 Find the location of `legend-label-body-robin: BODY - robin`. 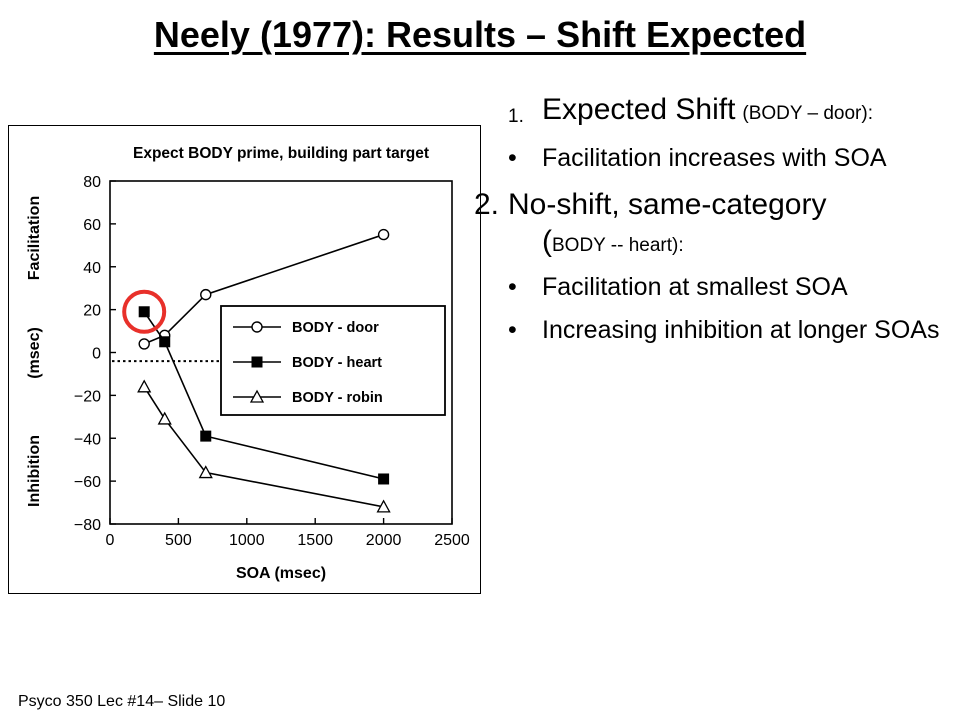

legend-label-body-robin: BODY - robin is located at coordinates (337, 398).